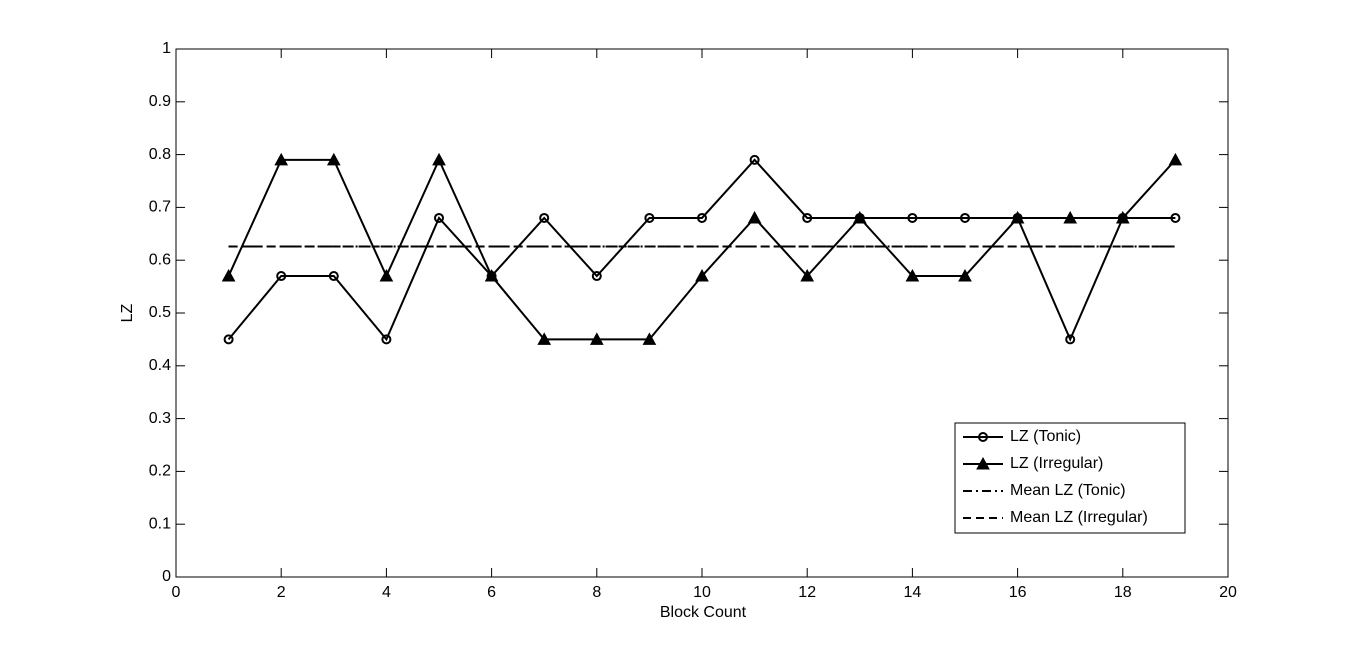 This screenshot has width=1357, height=650. I want to click on legend-label: Mean LZ (Tonic), so click(1068, 490).